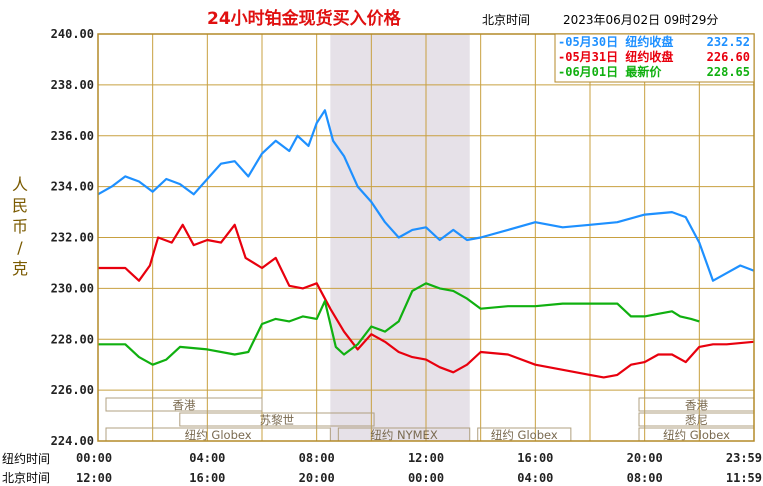 The width and height of the screenshot is (763, 486). I want to click on x-tick-beijing: 04:00, so click(535, 478).